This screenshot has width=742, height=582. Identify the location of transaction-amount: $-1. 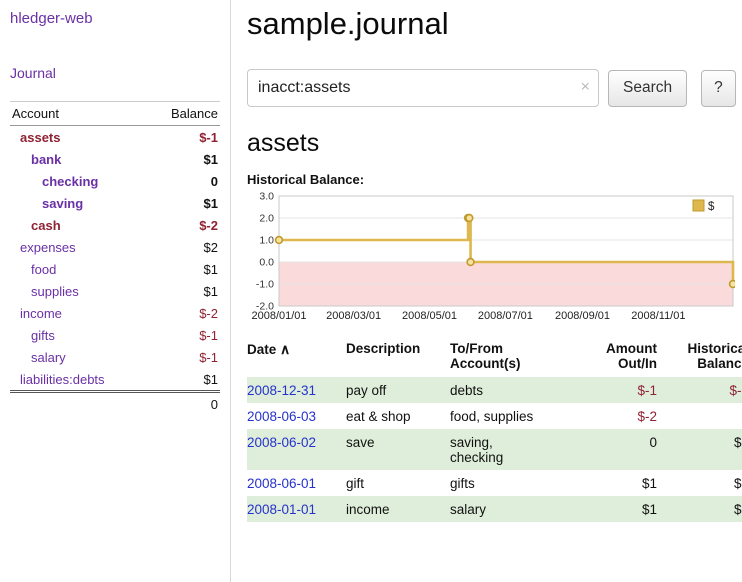
(620, 390).